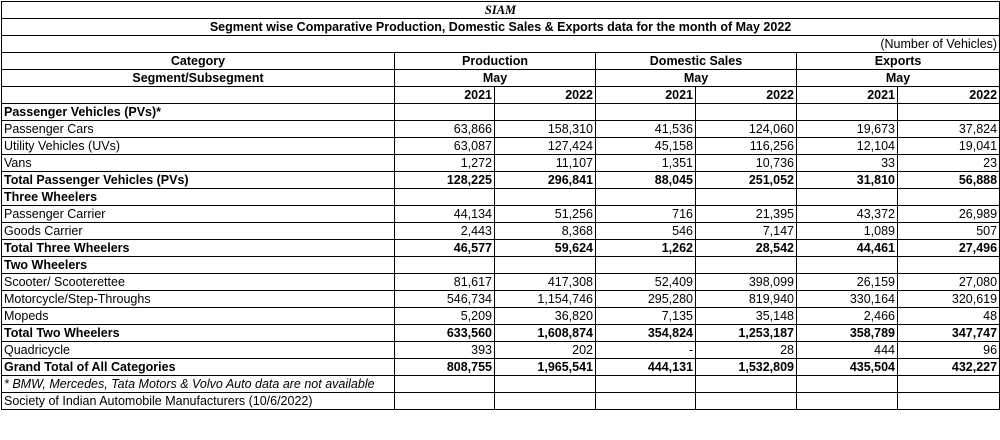 The width and height of the screenshot is (1000, 440). What do you see at coordinates (495, 61) in the screenshot?
I see `production-header: Production` at bounding box center [495, 61].